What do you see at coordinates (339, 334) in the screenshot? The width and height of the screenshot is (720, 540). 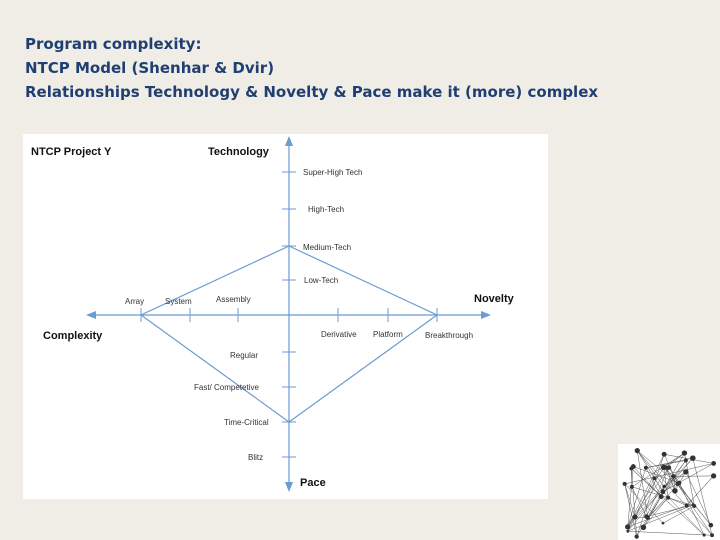 I see `level-label: Derivative` at bounding box center [339, 334].